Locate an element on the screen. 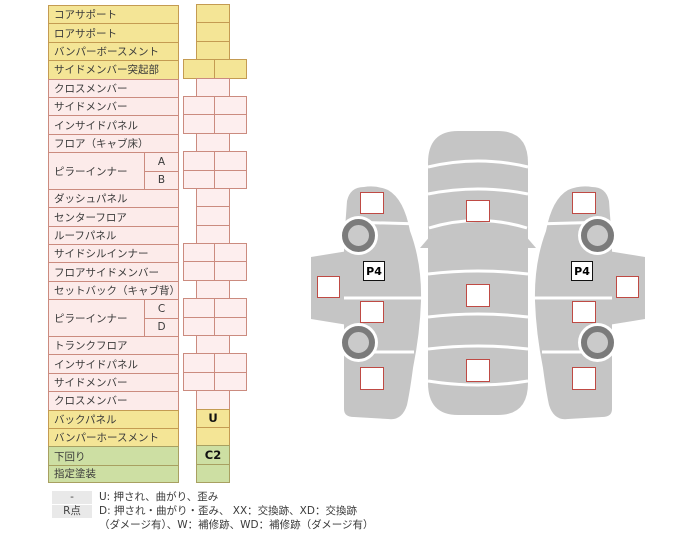 The width and height of the screenshot is (692, 535). table-row: フロア（キャブ床） is located at coordinates (113, 143).